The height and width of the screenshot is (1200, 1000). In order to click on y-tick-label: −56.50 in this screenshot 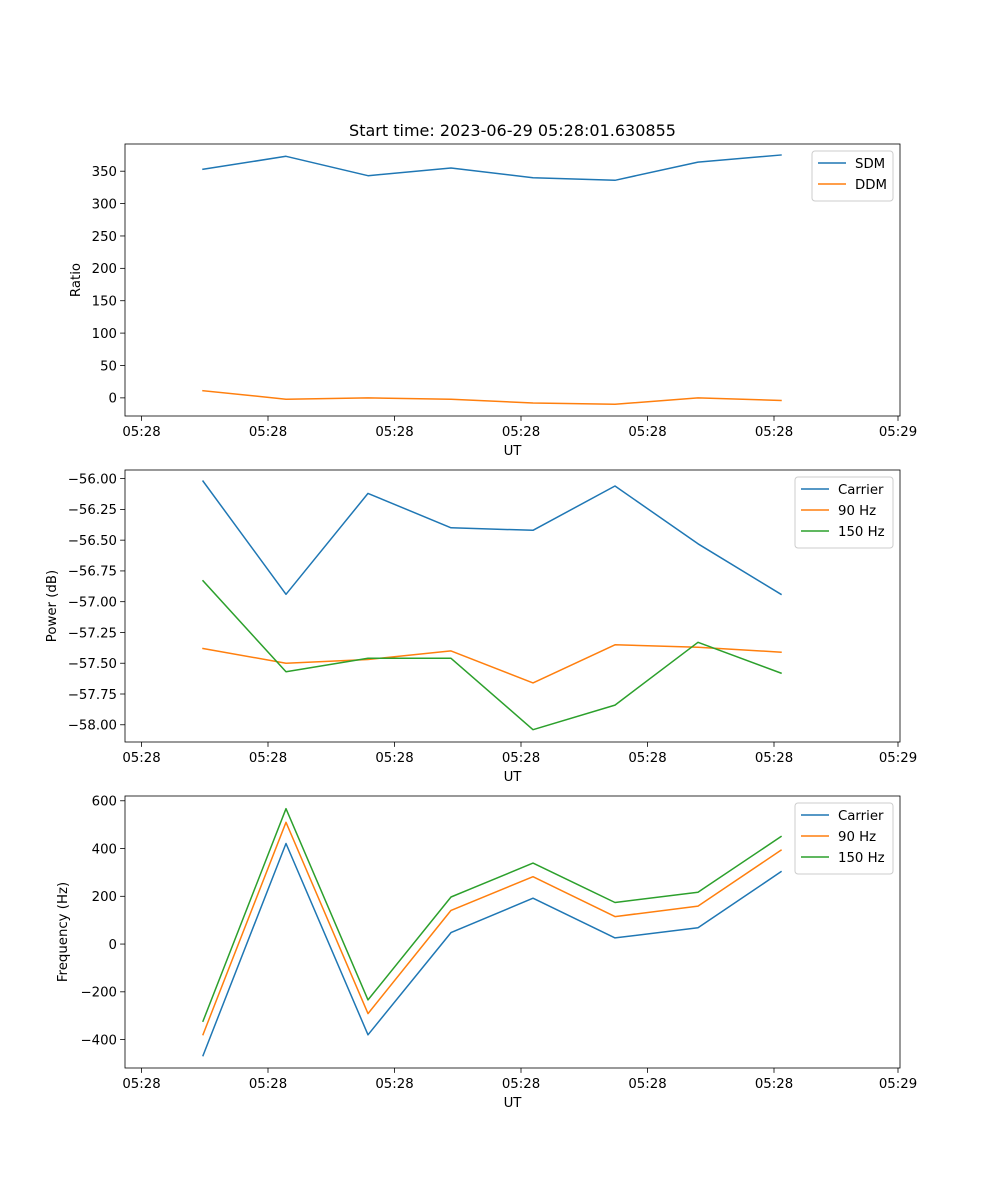, I will do `click(92, 541)`.